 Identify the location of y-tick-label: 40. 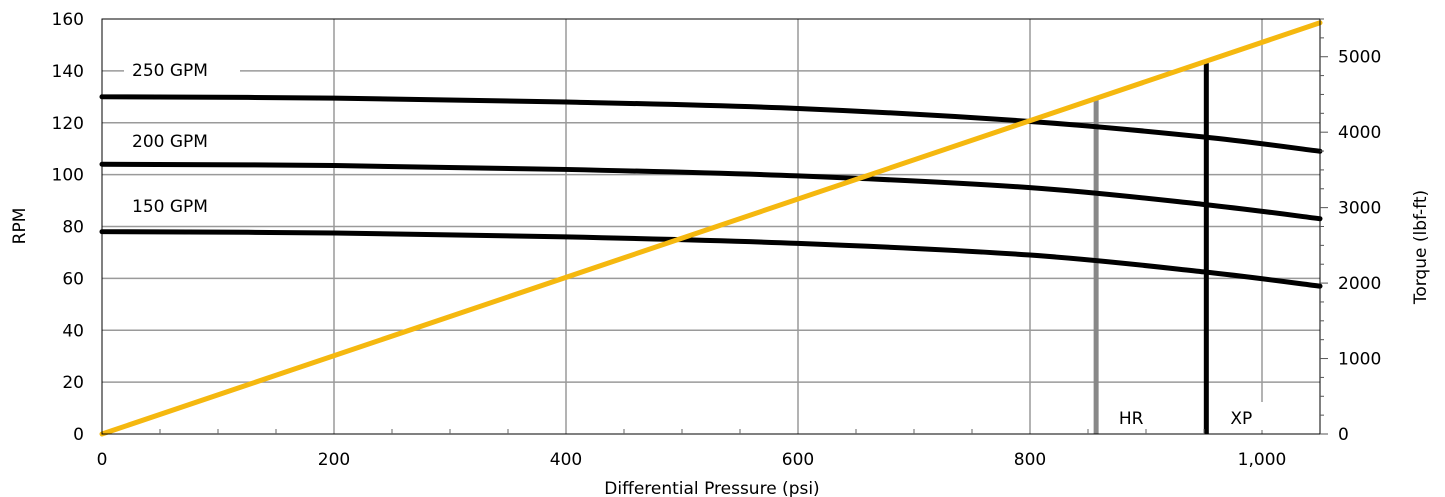
(73, 331).